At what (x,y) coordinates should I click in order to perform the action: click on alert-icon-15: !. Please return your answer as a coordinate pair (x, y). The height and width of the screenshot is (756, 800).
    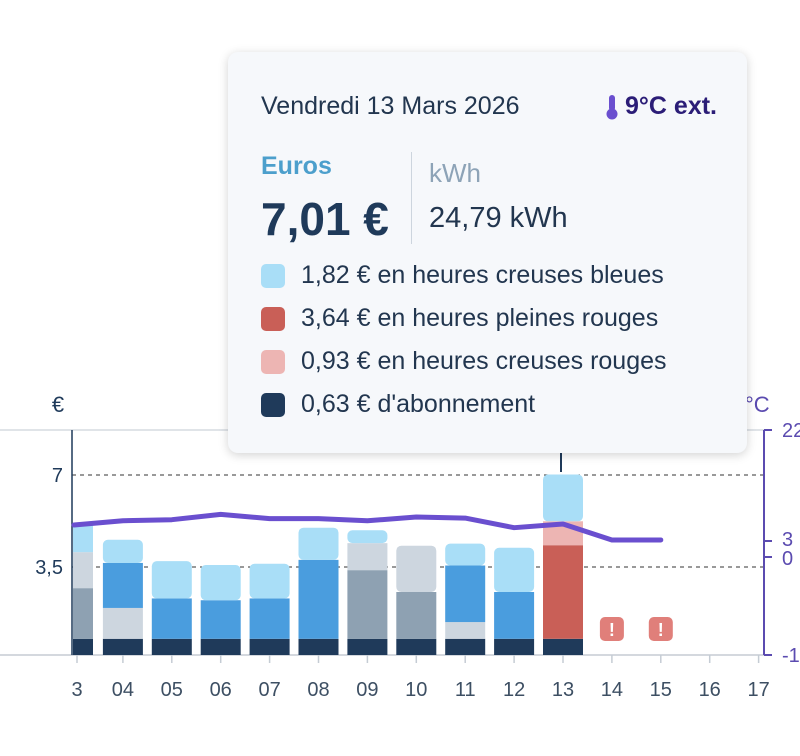
    Looking at the image, I should click on (660, 629).